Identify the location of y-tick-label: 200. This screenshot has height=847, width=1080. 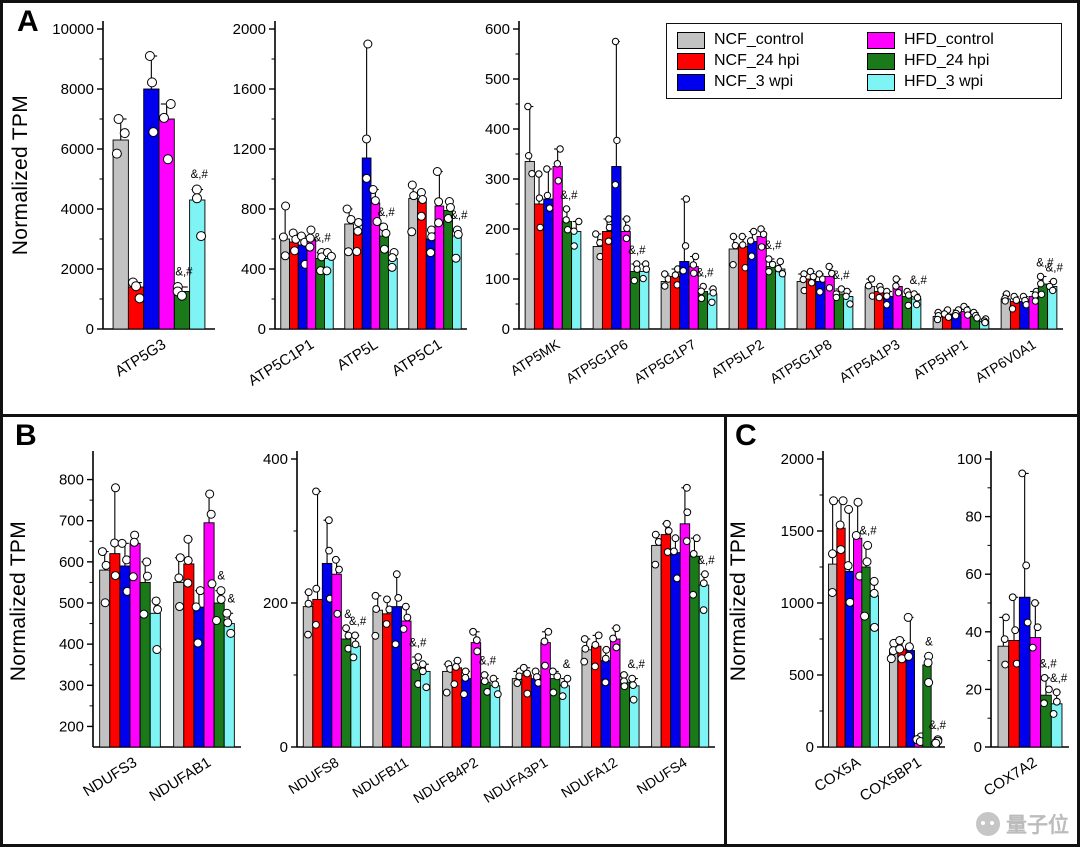
(497, 229).